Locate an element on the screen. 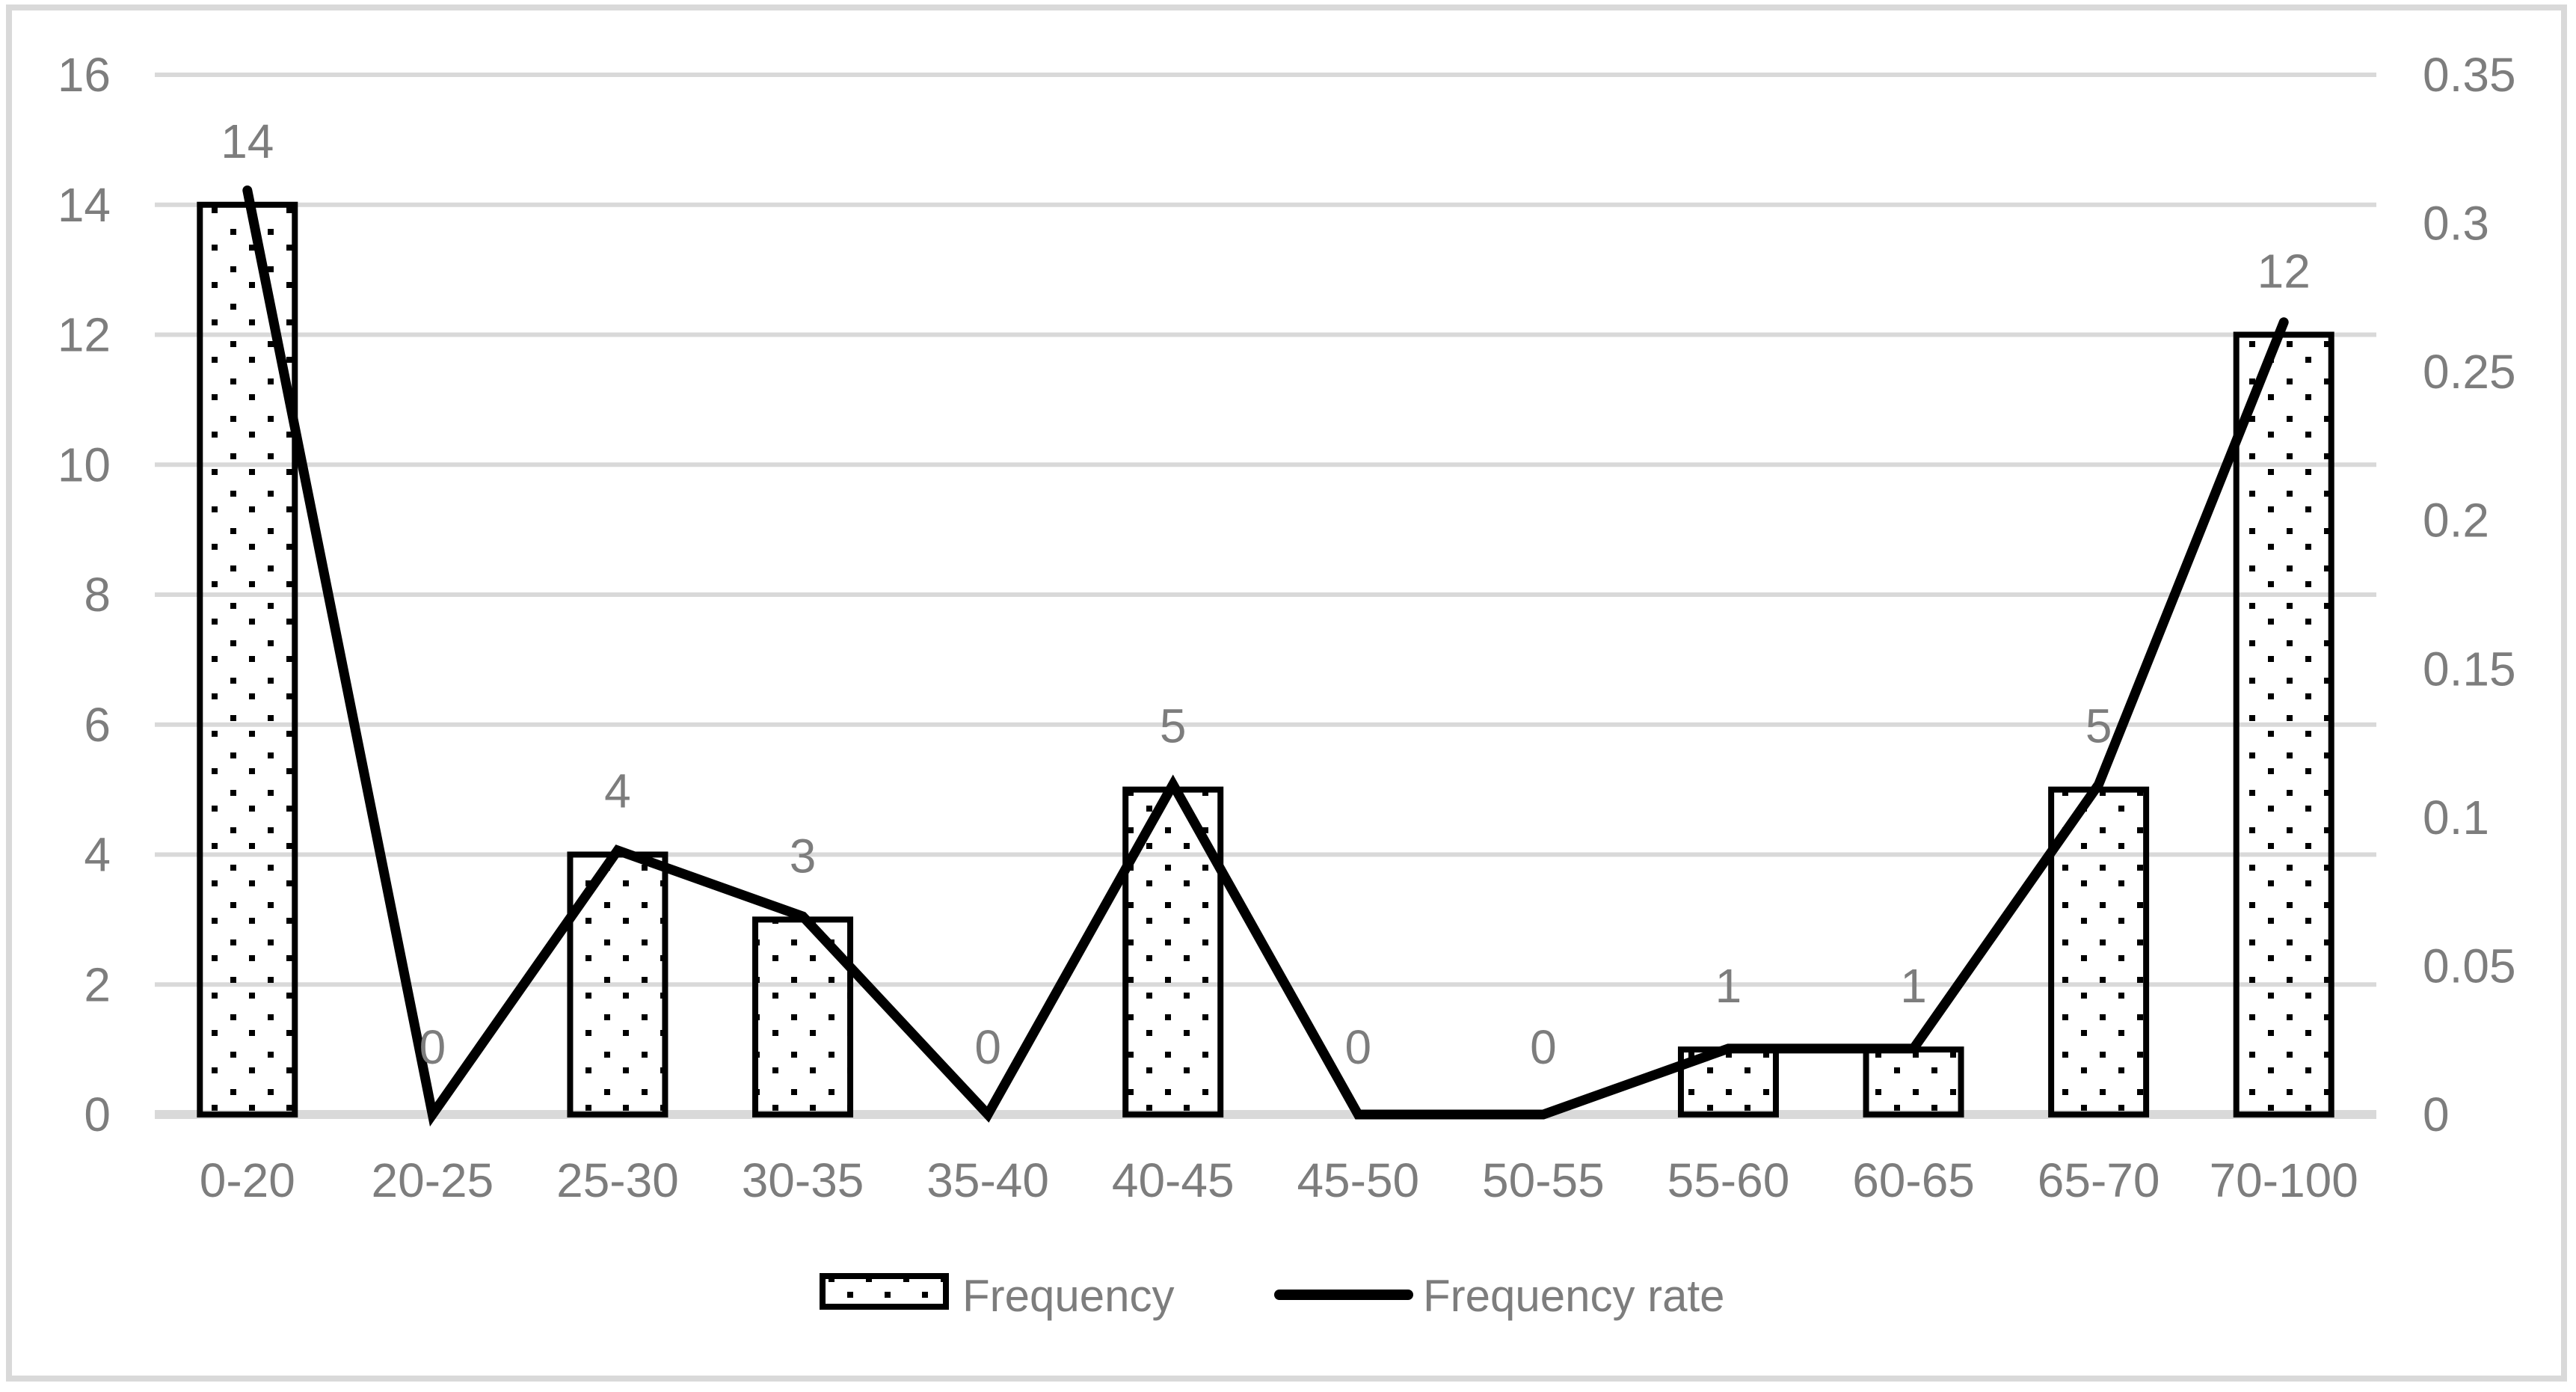  left-axis-tick-12: 12 is located at coordinates (84, 335).